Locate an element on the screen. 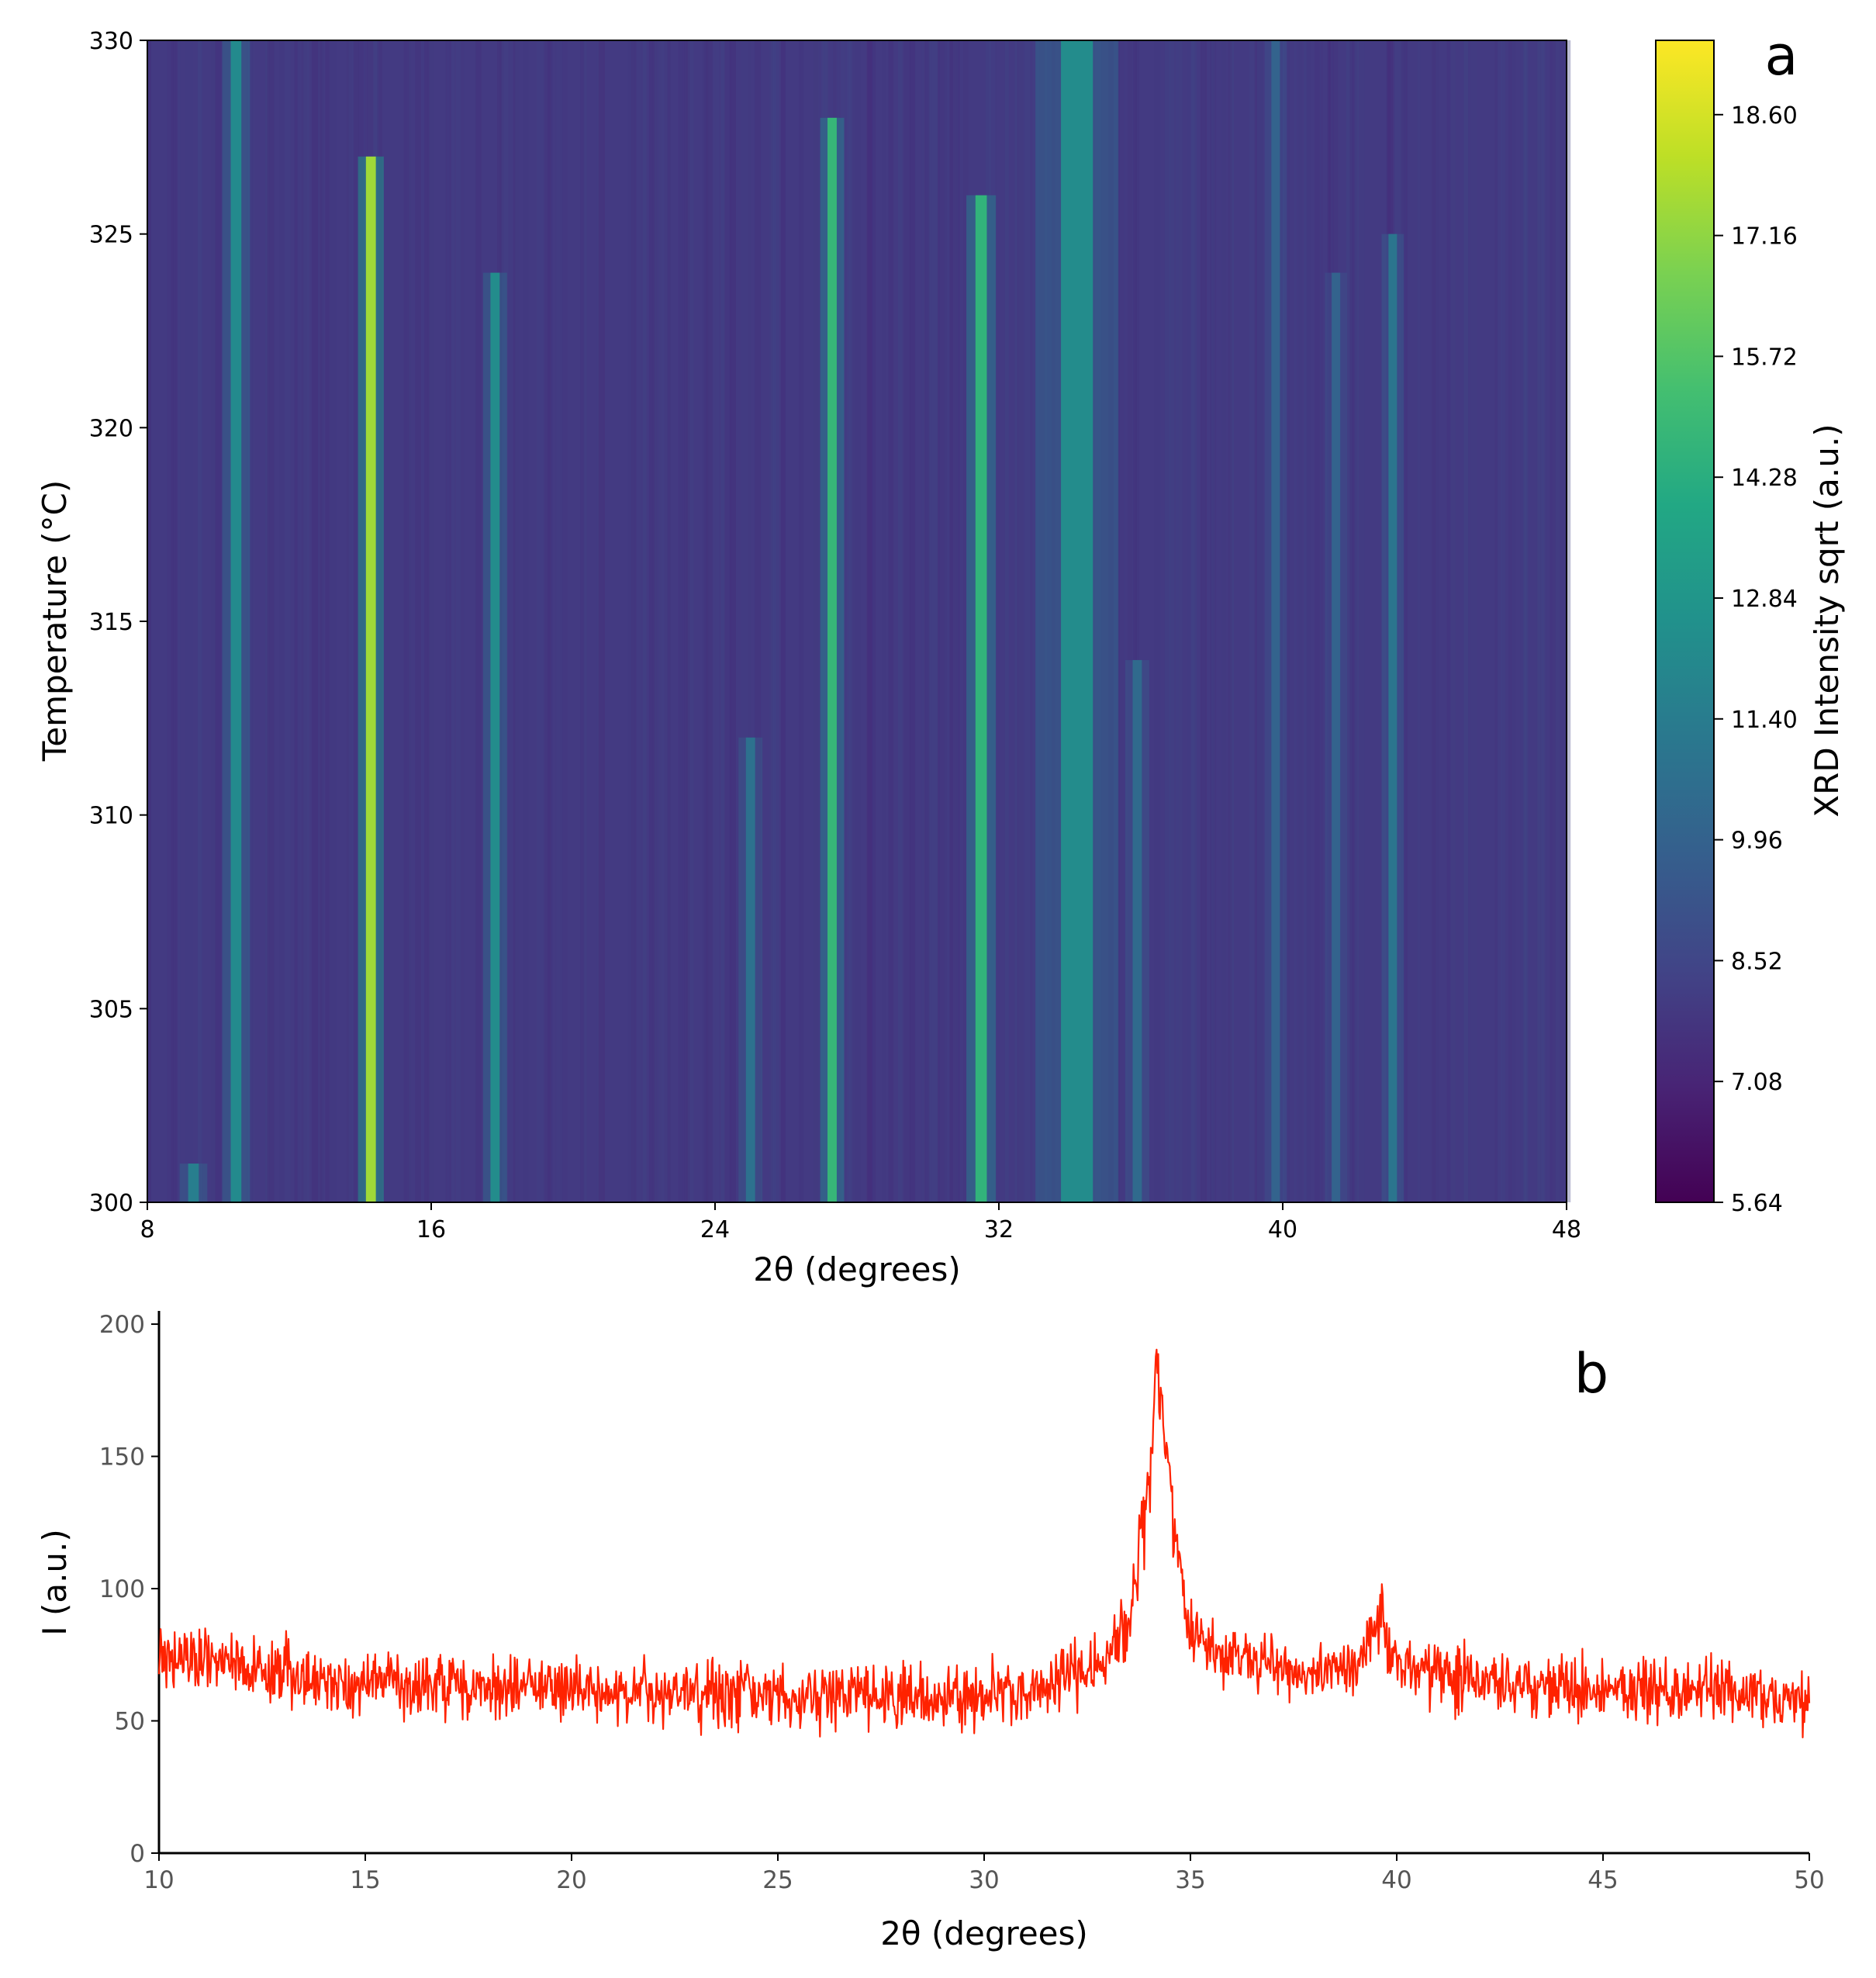 This screenshot has height=1978, width=1876. line-plot-y-tick-label: 50 is located at coordinates (130, 1722).